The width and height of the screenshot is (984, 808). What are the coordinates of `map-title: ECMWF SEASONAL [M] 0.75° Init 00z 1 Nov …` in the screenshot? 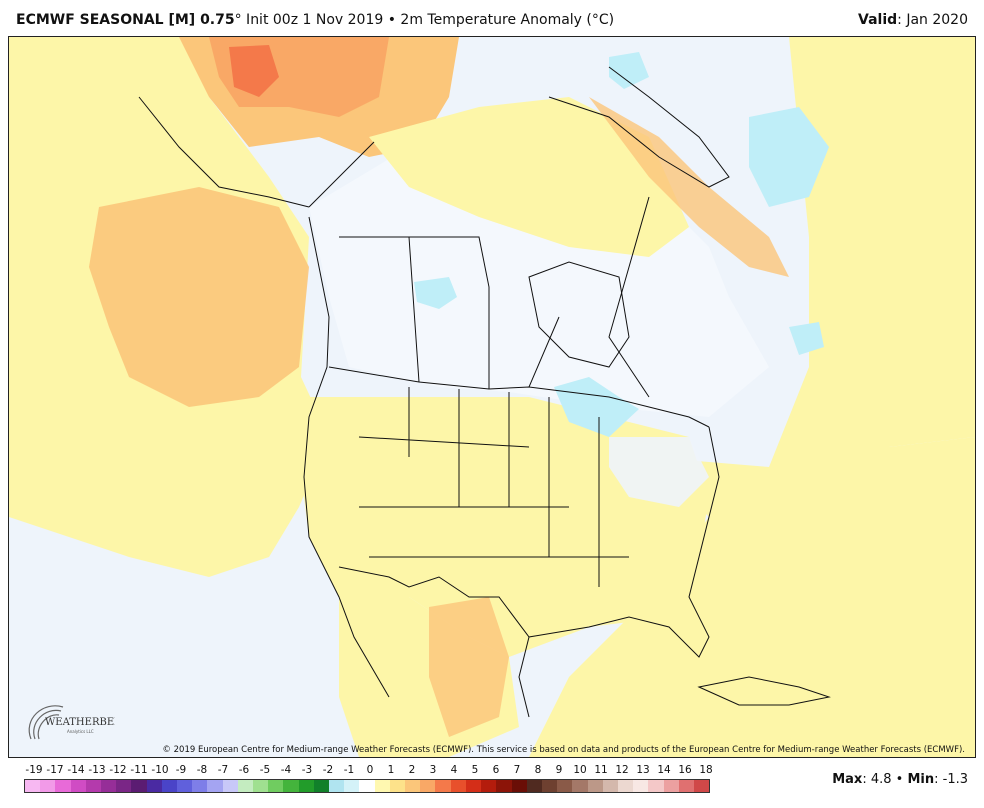 It's located at (315, 20).